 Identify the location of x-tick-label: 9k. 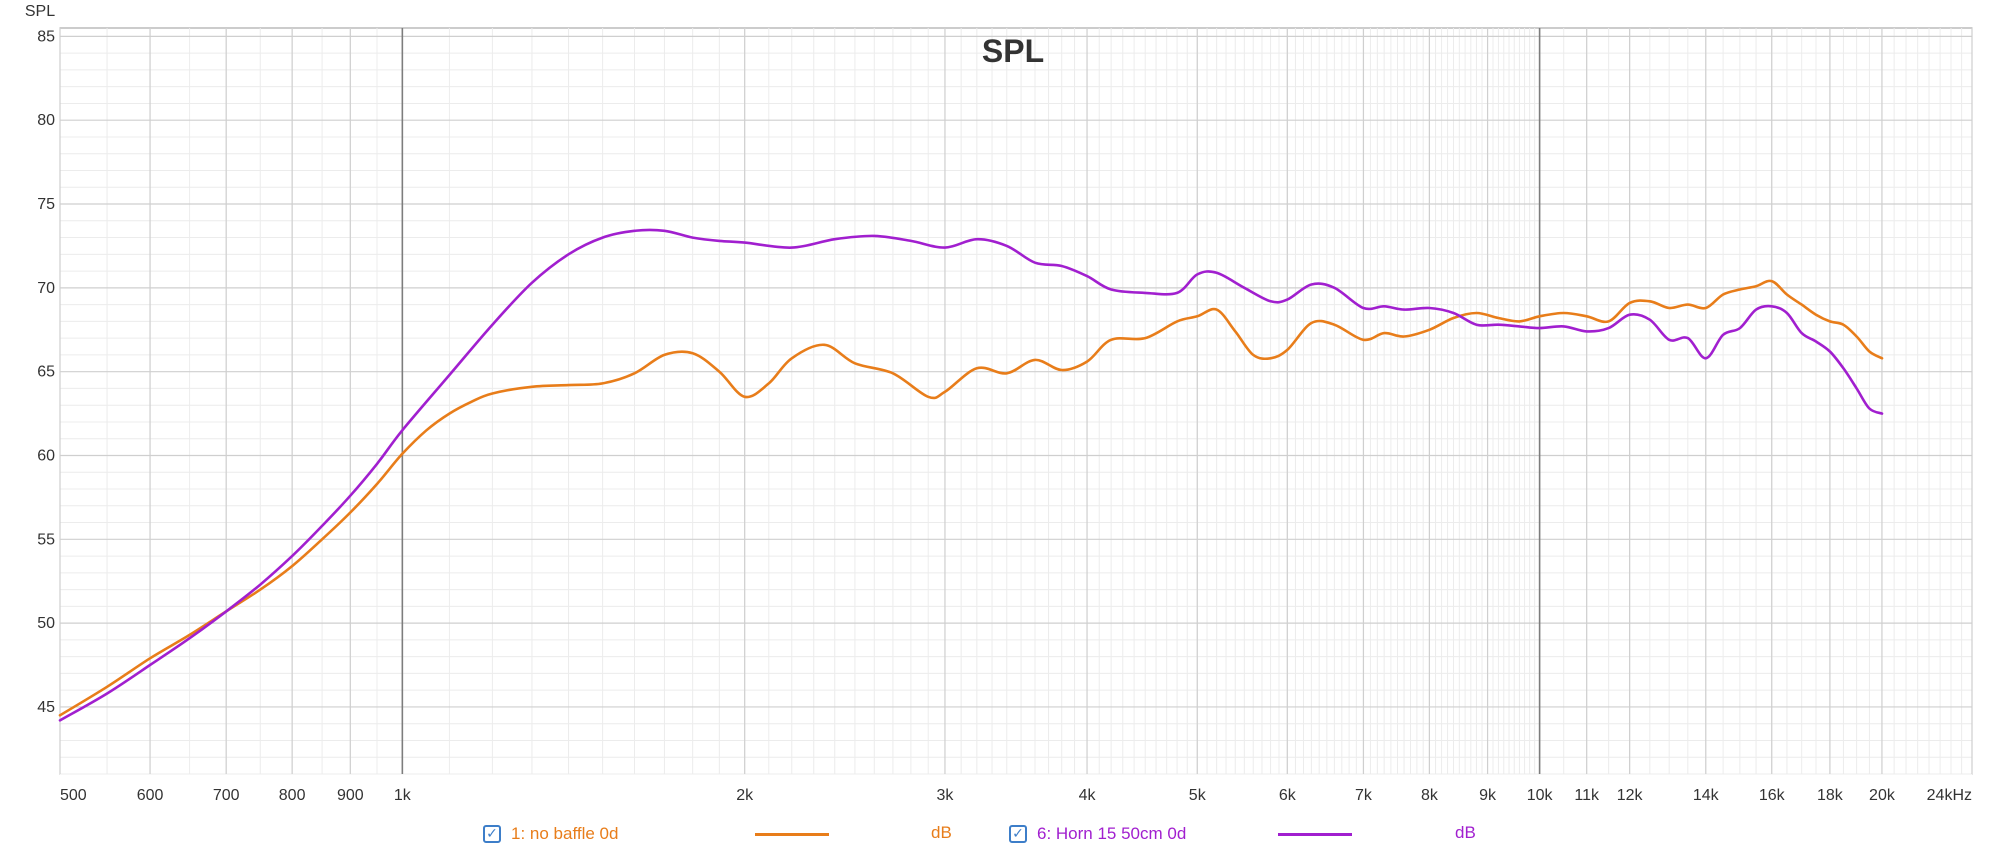
(1488, 795).